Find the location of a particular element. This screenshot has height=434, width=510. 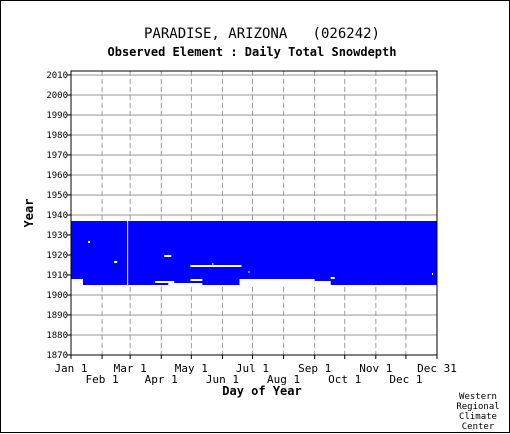

x-tick-label: Jul 1 is located at coordinates (252, 368).